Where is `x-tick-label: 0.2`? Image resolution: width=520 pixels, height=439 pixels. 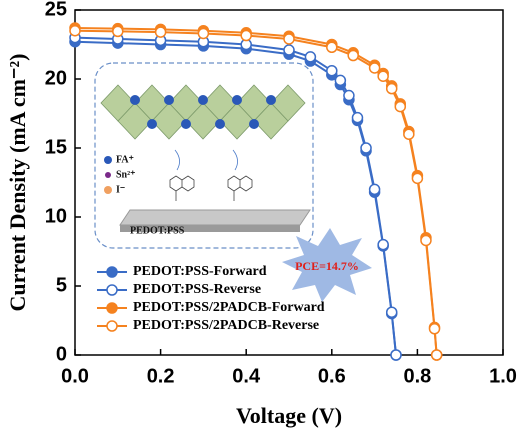 x-tick-label: 0.2 is located at coordinates (161, 376).